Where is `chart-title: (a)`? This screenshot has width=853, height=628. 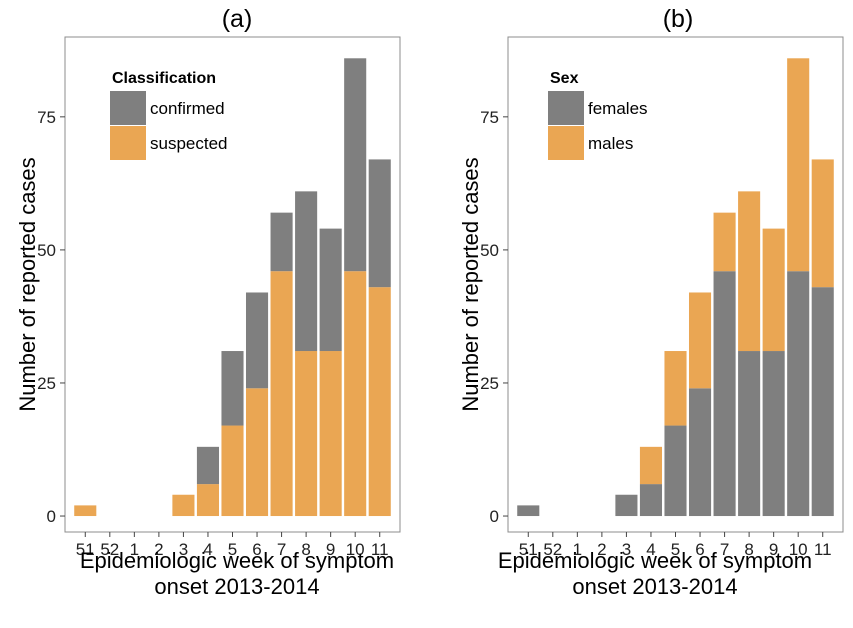
chart-title: (a) is located at coordinates (237, 19).